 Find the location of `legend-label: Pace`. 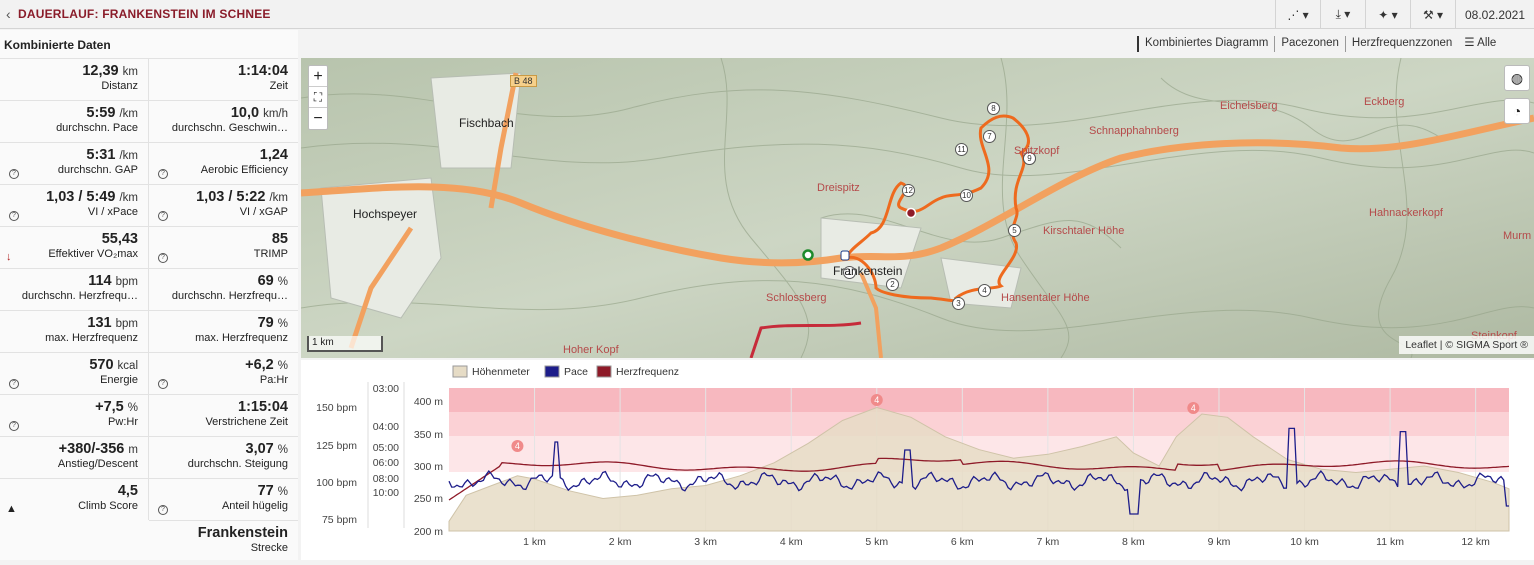

legend-label: Pace is located at coordinates (576, 372).